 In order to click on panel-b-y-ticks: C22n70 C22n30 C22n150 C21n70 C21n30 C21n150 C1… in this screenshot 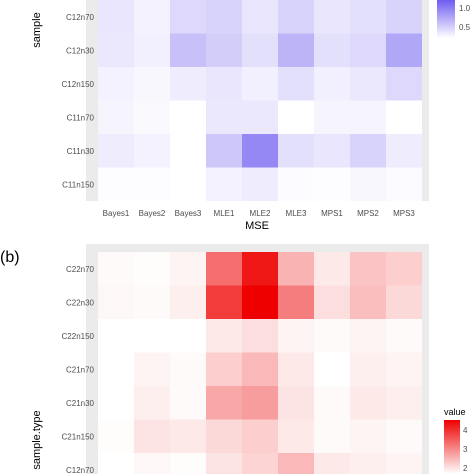, I will do `click(78, 369)`.